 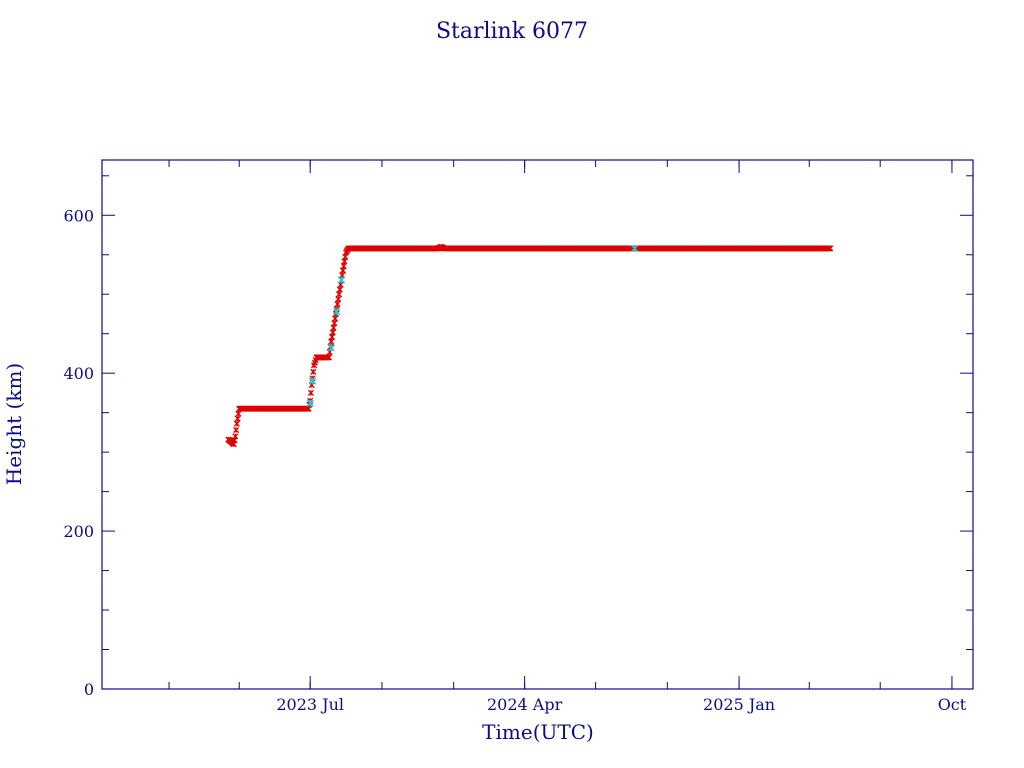 What do you see at coordinates (952, 704) in the screenshot?
I see `x-tick-label: Oct` at bounding box center [952, 704].